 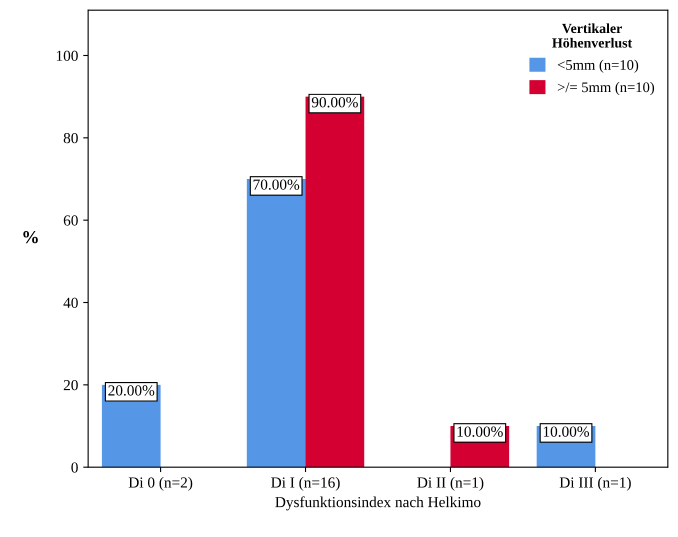 I want to click on legend-label: >/= 5mm (n=10), so click(x=606, y=89).